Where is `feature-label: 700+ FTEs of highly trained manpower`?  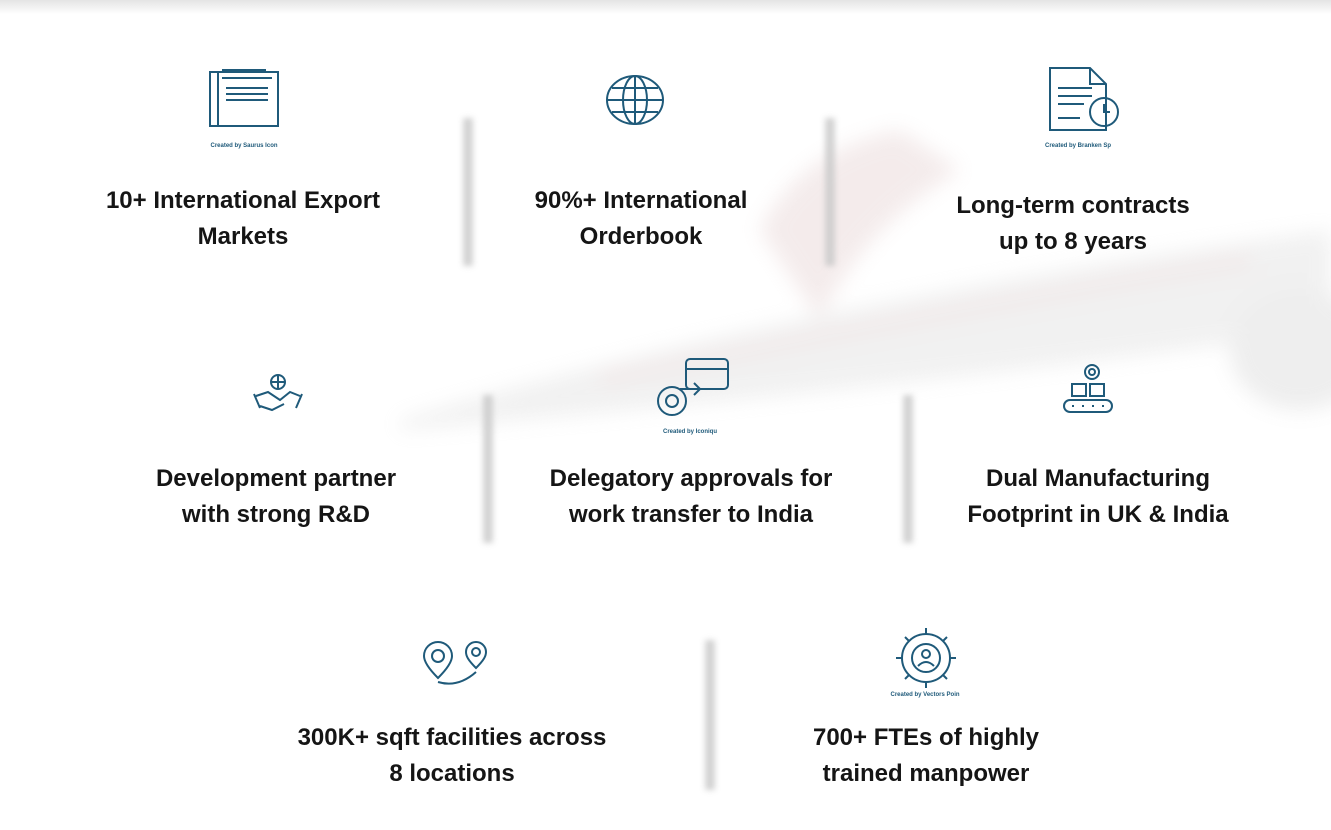 feature-label: 700+ FTEs of highly trained manpower is located at coordinates (926, 756).